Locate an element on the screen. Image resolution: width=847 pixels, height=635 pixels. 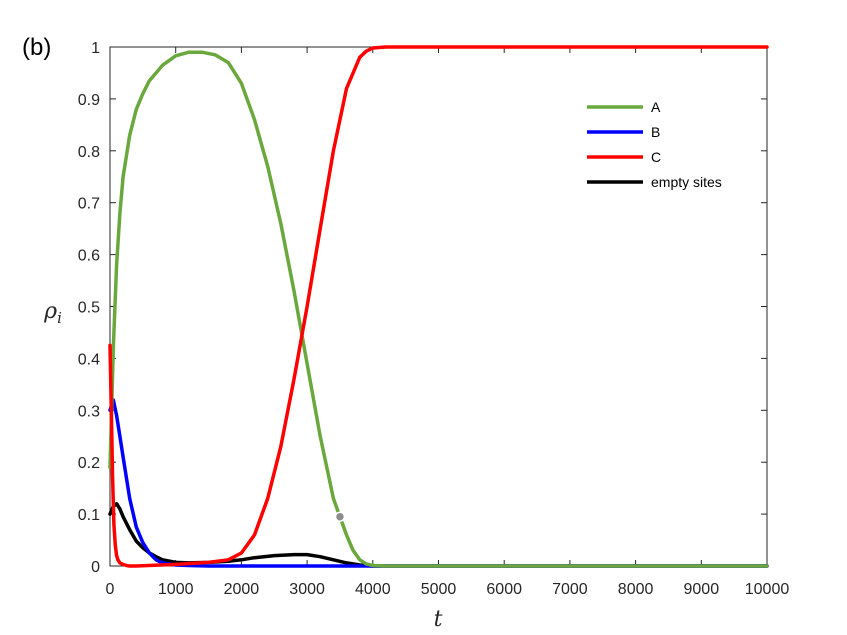
y-tick-label: 0.4 is located at coordinates (89, 359).